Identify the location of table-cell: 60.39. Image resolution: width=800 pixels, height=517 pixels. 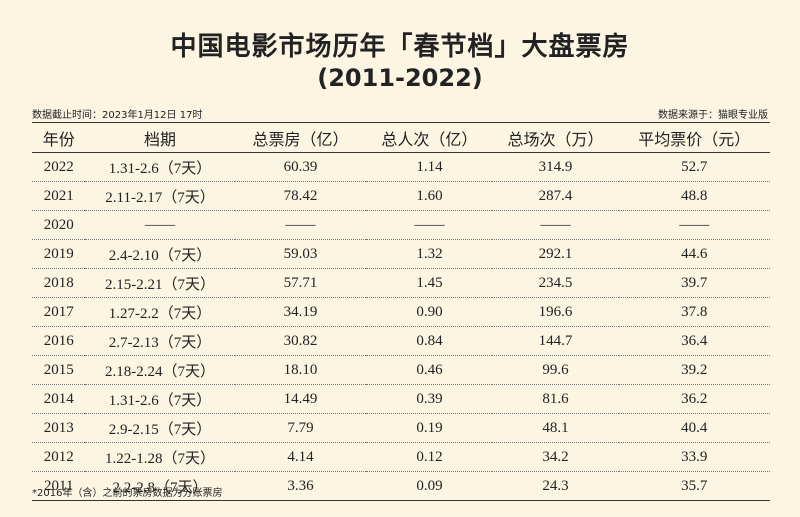
(300, 167).